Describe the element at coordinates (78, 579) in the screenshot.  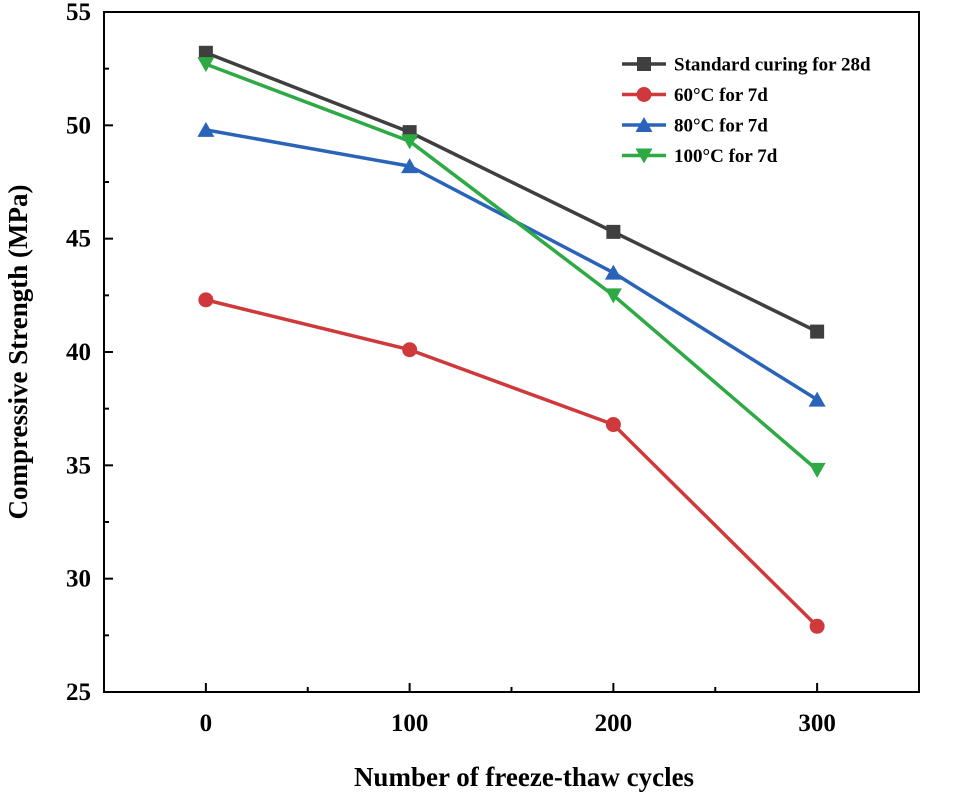
I see `y-tick-label: 30` at that location.